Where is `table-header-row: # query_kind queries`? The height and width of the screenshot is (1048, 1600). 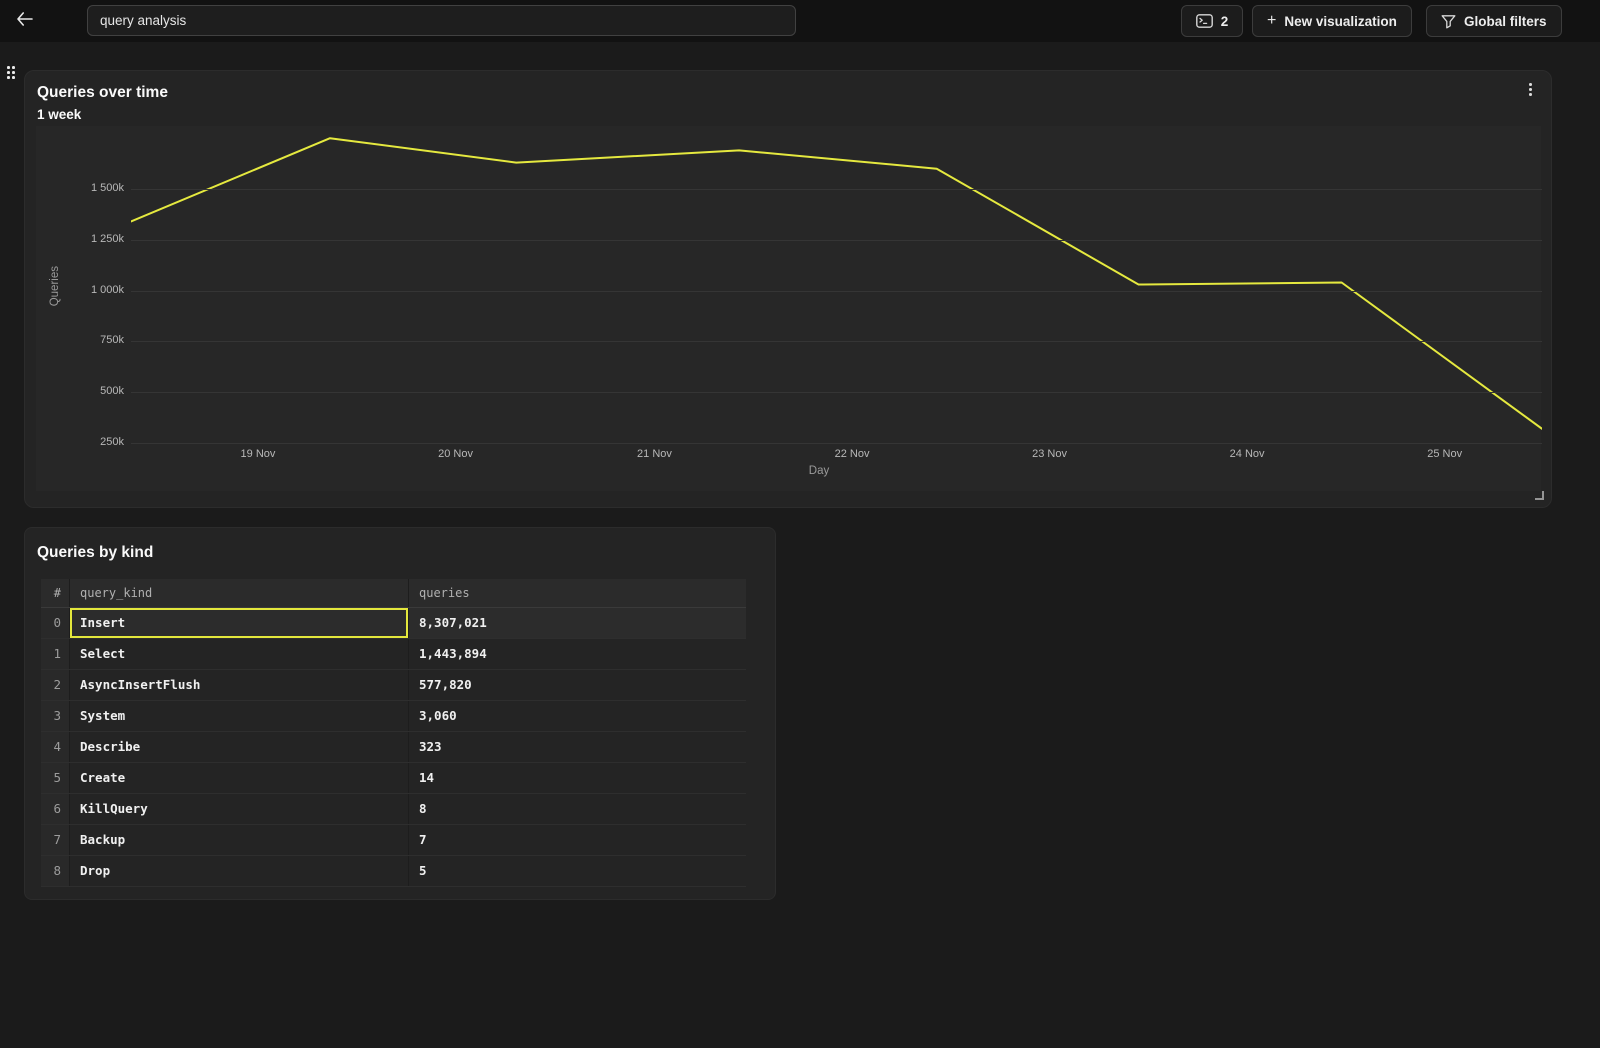 table-header-row: # query_kind queries is located at coordinates (393, 593).